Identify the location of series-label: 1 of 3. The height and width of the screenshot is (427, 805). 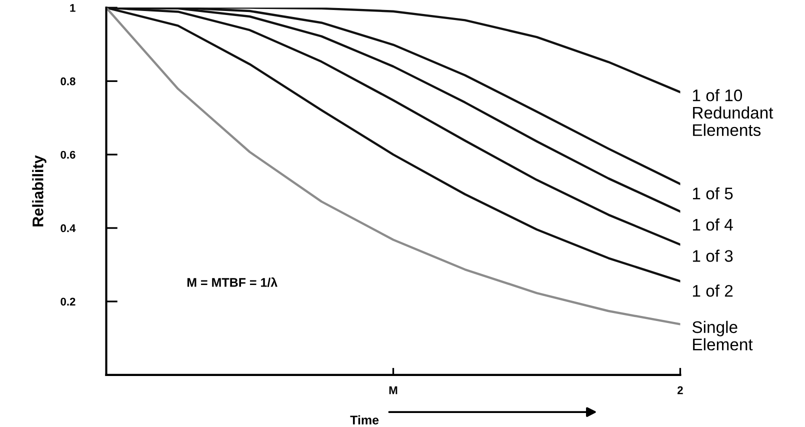
(712, 256).